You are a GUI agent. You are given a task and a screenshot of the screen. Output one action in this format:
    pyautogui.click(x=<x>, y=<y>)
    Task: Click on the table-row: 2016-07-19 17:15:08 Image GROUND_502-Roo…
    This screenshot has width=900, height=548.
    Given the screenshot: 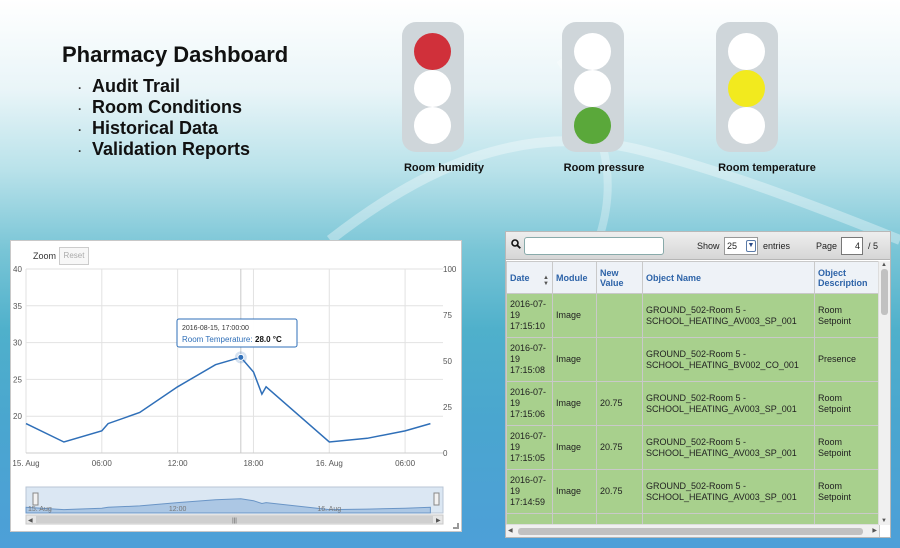 What is the action you would take?
    pyautogui.click(x=693, y=359)
    